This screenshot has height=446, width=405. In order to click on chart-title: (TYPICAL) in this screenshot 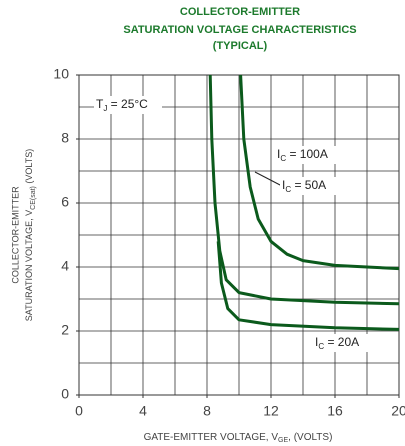, I will do `click(240, 46)`.